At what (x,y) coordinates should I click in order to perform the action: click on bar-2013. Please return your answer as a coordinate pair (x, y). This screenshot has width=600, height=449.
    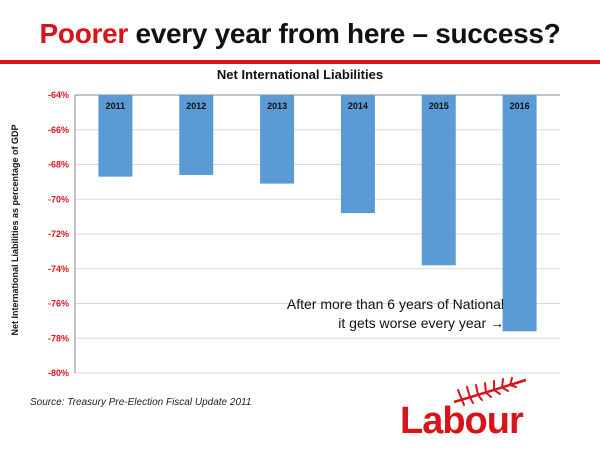
    Looking at the image, I should click on (277, 139).